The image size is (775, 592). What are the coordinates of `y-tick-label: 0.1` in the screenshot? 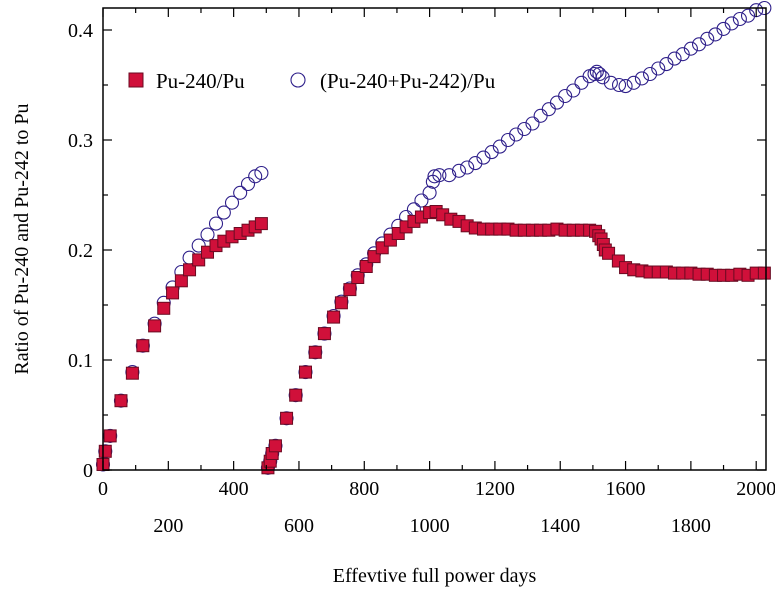 It's located at (80, 361).